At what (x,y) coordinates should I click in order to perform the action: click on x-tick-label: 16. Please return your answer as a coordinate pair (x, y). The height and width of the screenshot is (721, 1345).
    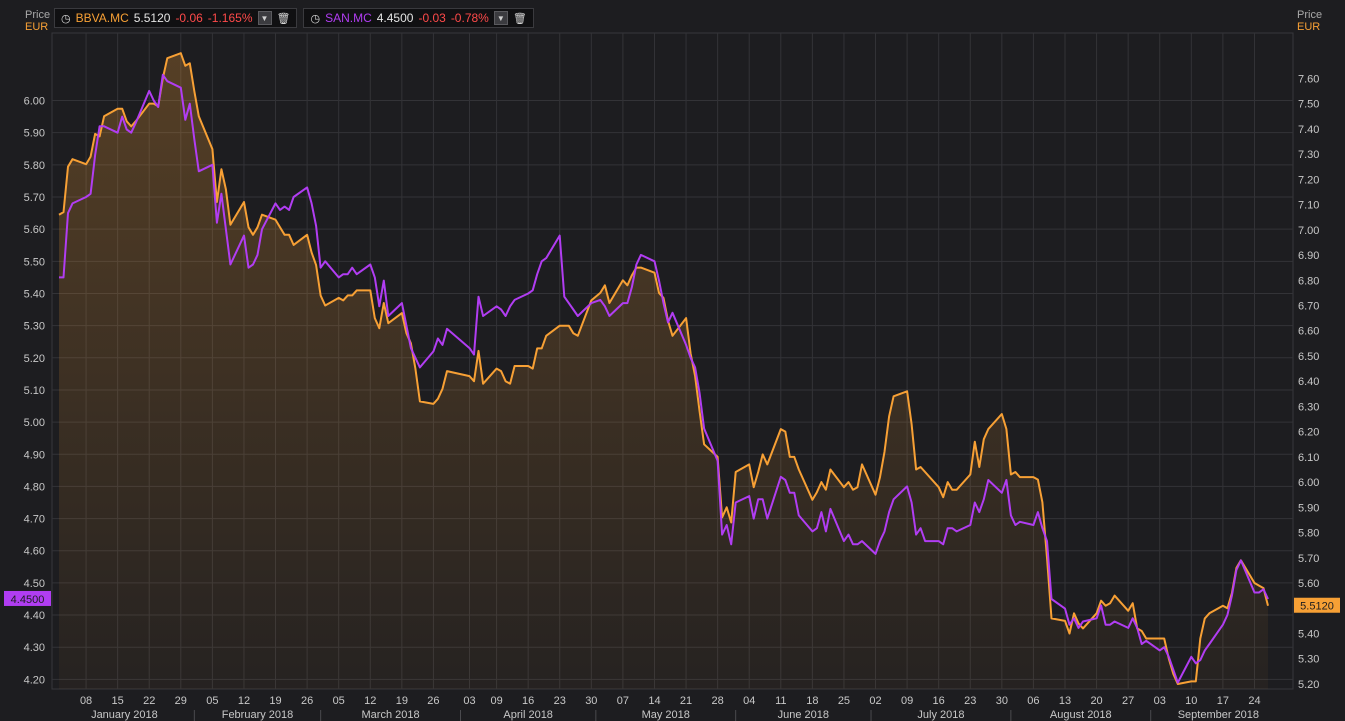
    Looking at the image, I should click on (939, 701).